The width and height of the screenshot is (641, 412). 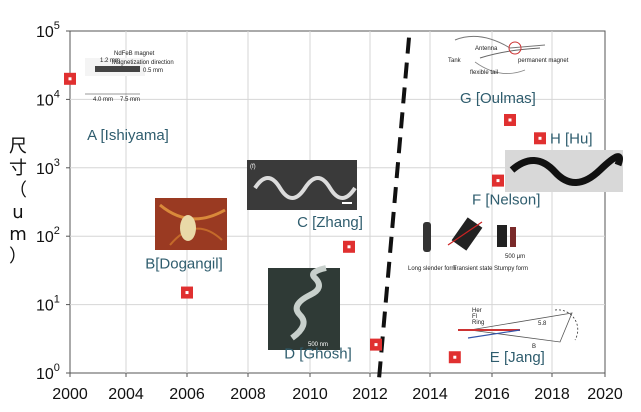 I want to click on data-point-label: G [Oulmas], so click(x=498, y=98).